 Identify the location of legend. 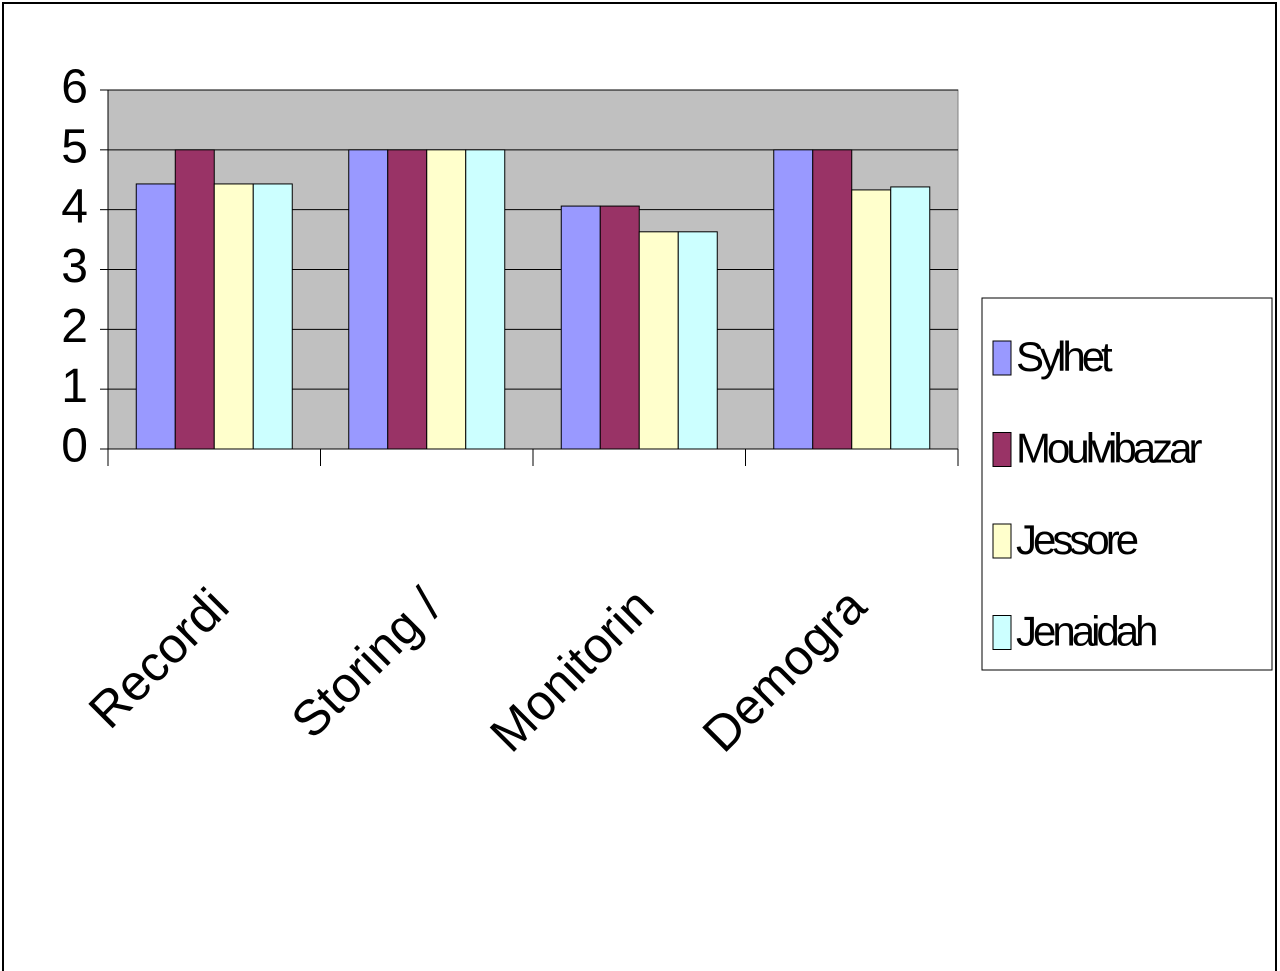
(1127, 484).